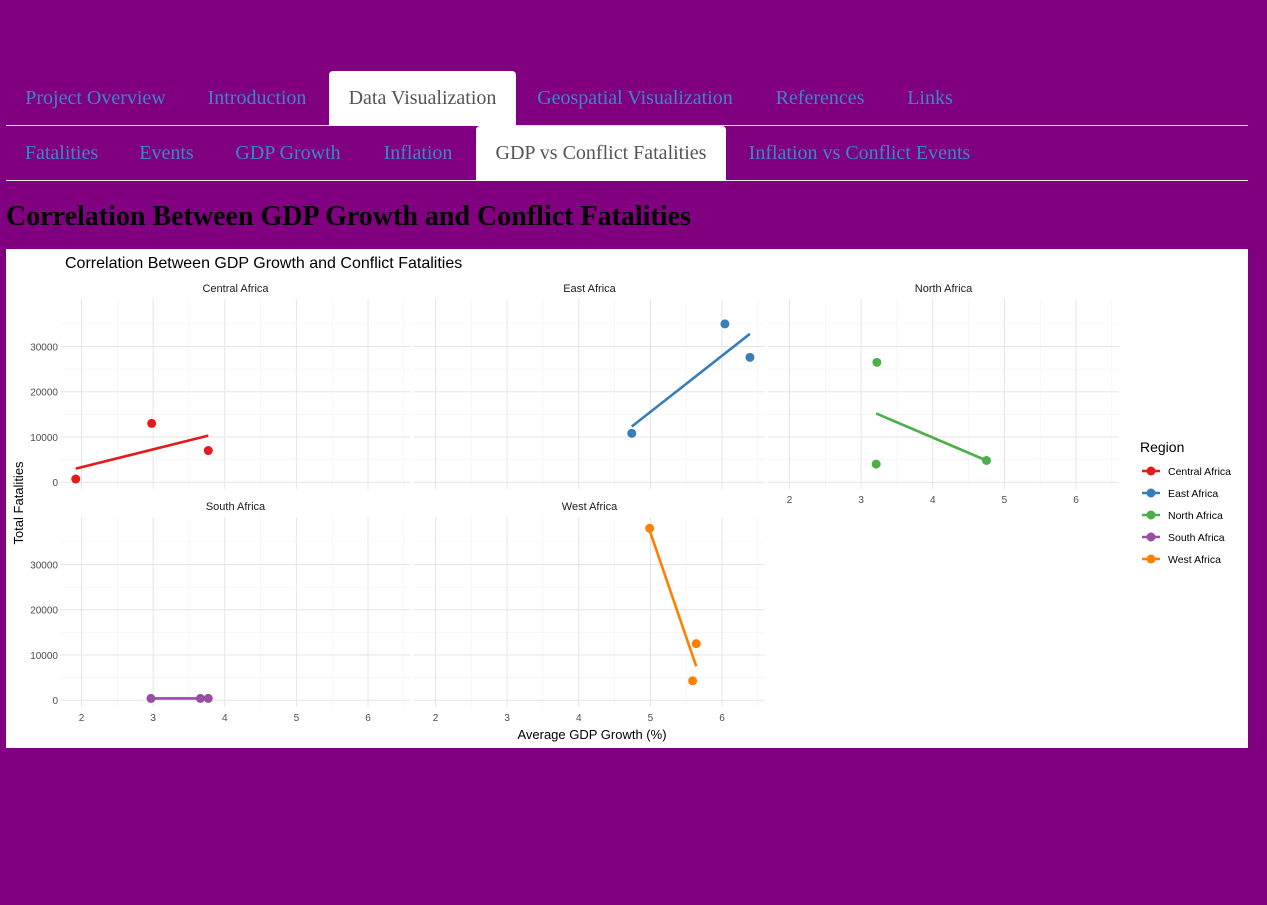  Describe the element at coordinates (153, 718) in the screenshot. I see `facet-south-africa-x-tick-label: 3` at that location.